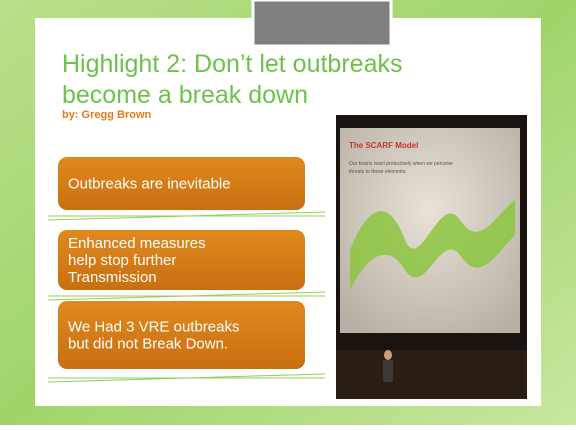 This screenshot has width=576, height=430. I want to click on box-text: We Had 3 VRE outbreaks, so click(153, 327).